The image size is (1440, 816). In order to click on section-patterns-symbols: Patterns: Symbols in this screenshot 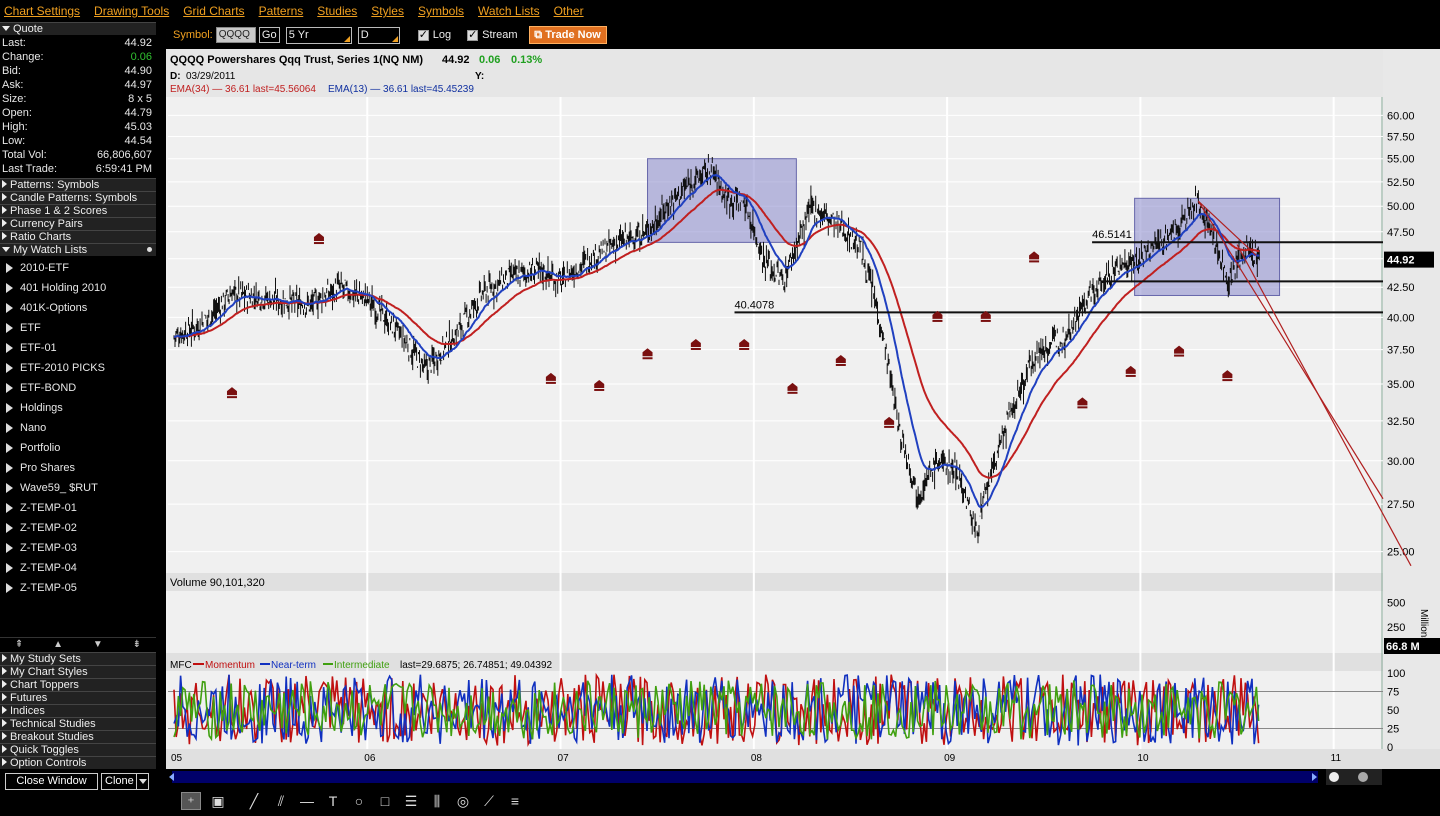, I will do `click(78, 184)`.